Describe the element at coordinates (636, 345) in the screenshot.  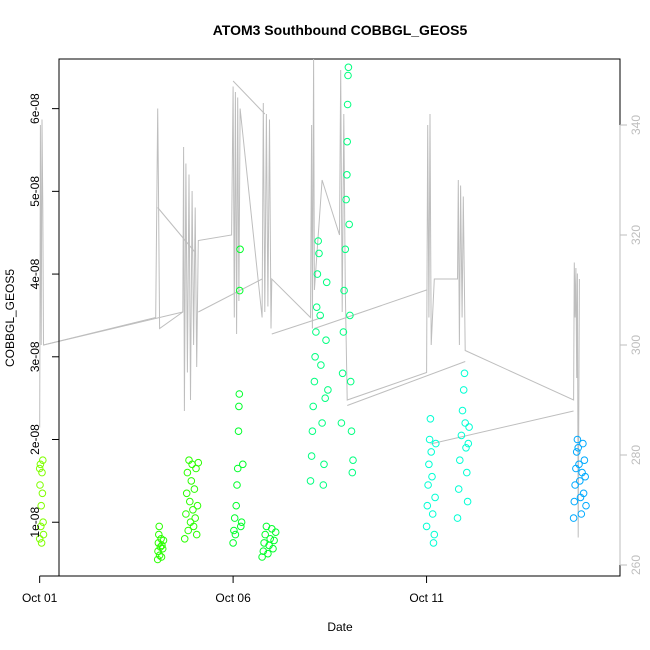
I see `y2-tick-label: 300` at that location.